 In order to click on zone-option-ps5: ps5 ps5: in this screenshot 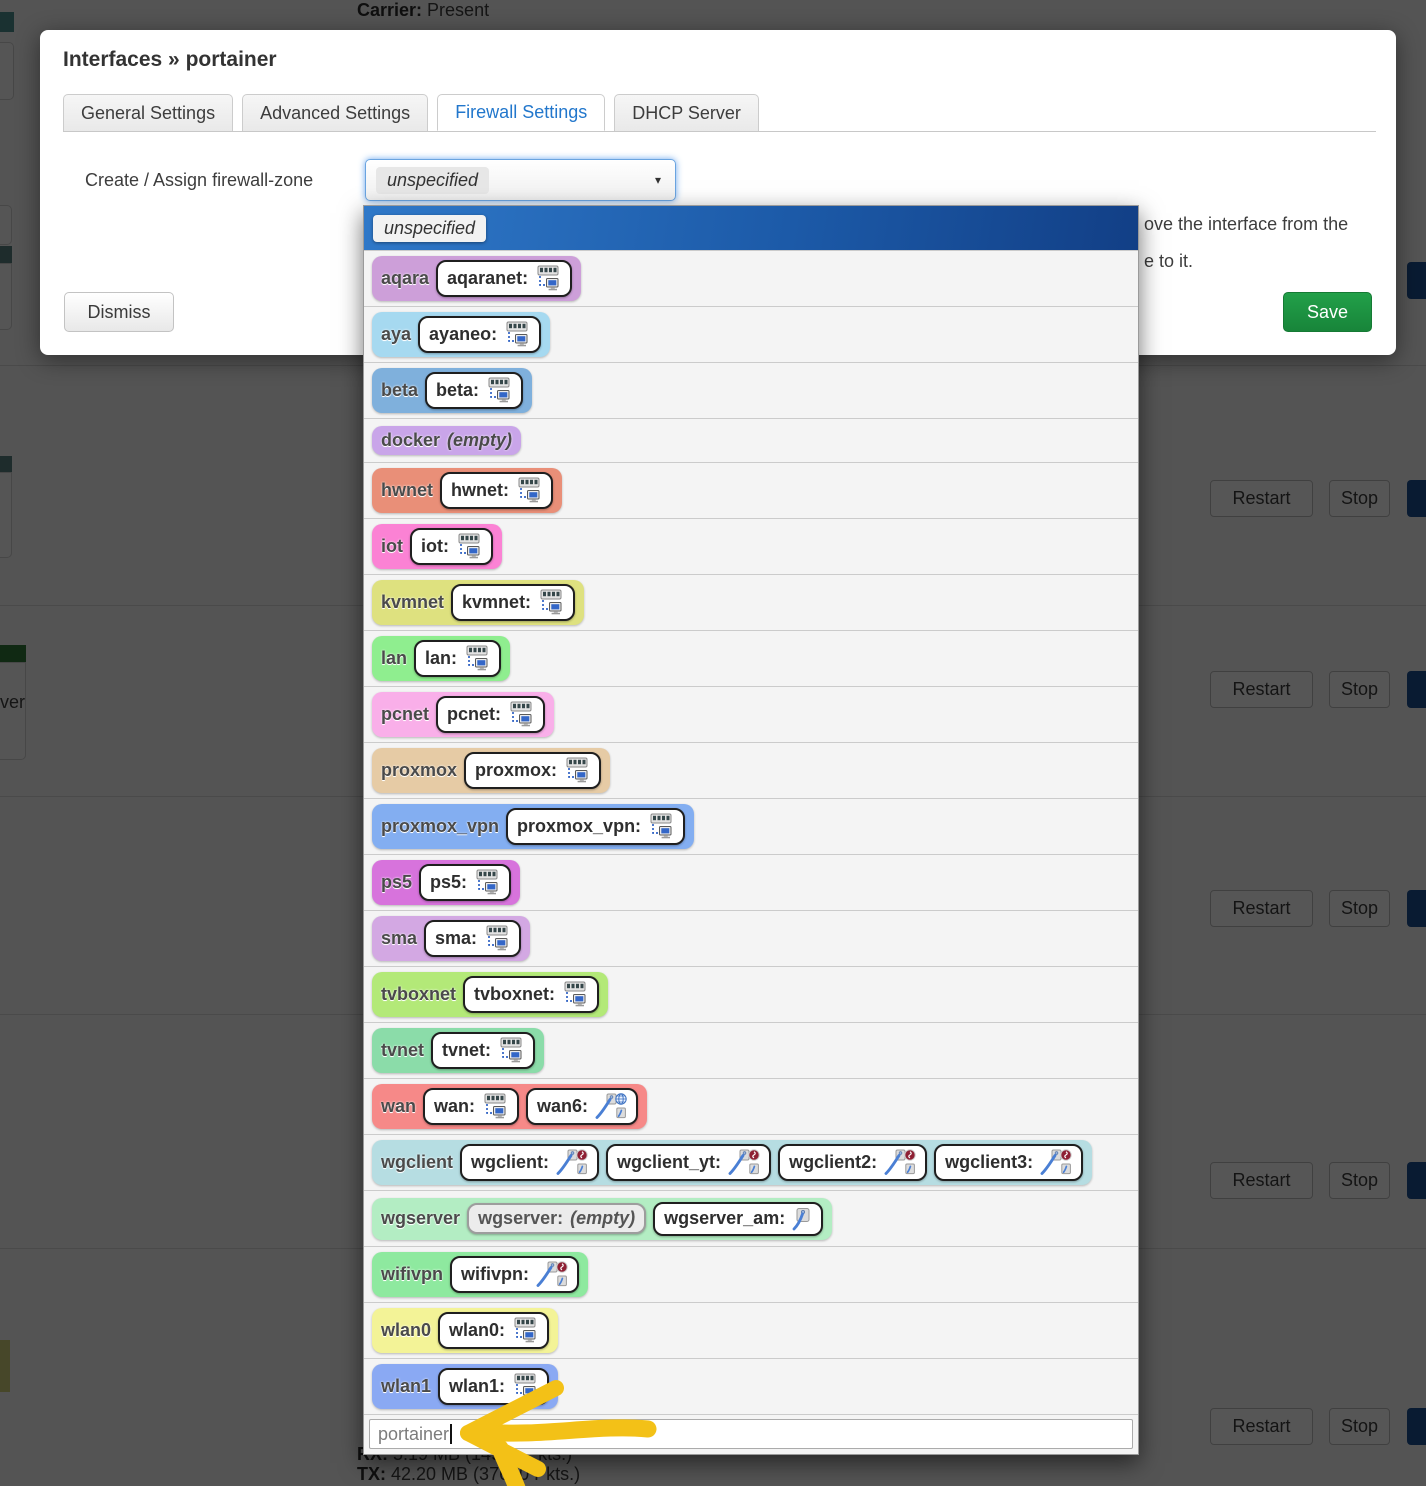, I will do `click(751, 882)`.